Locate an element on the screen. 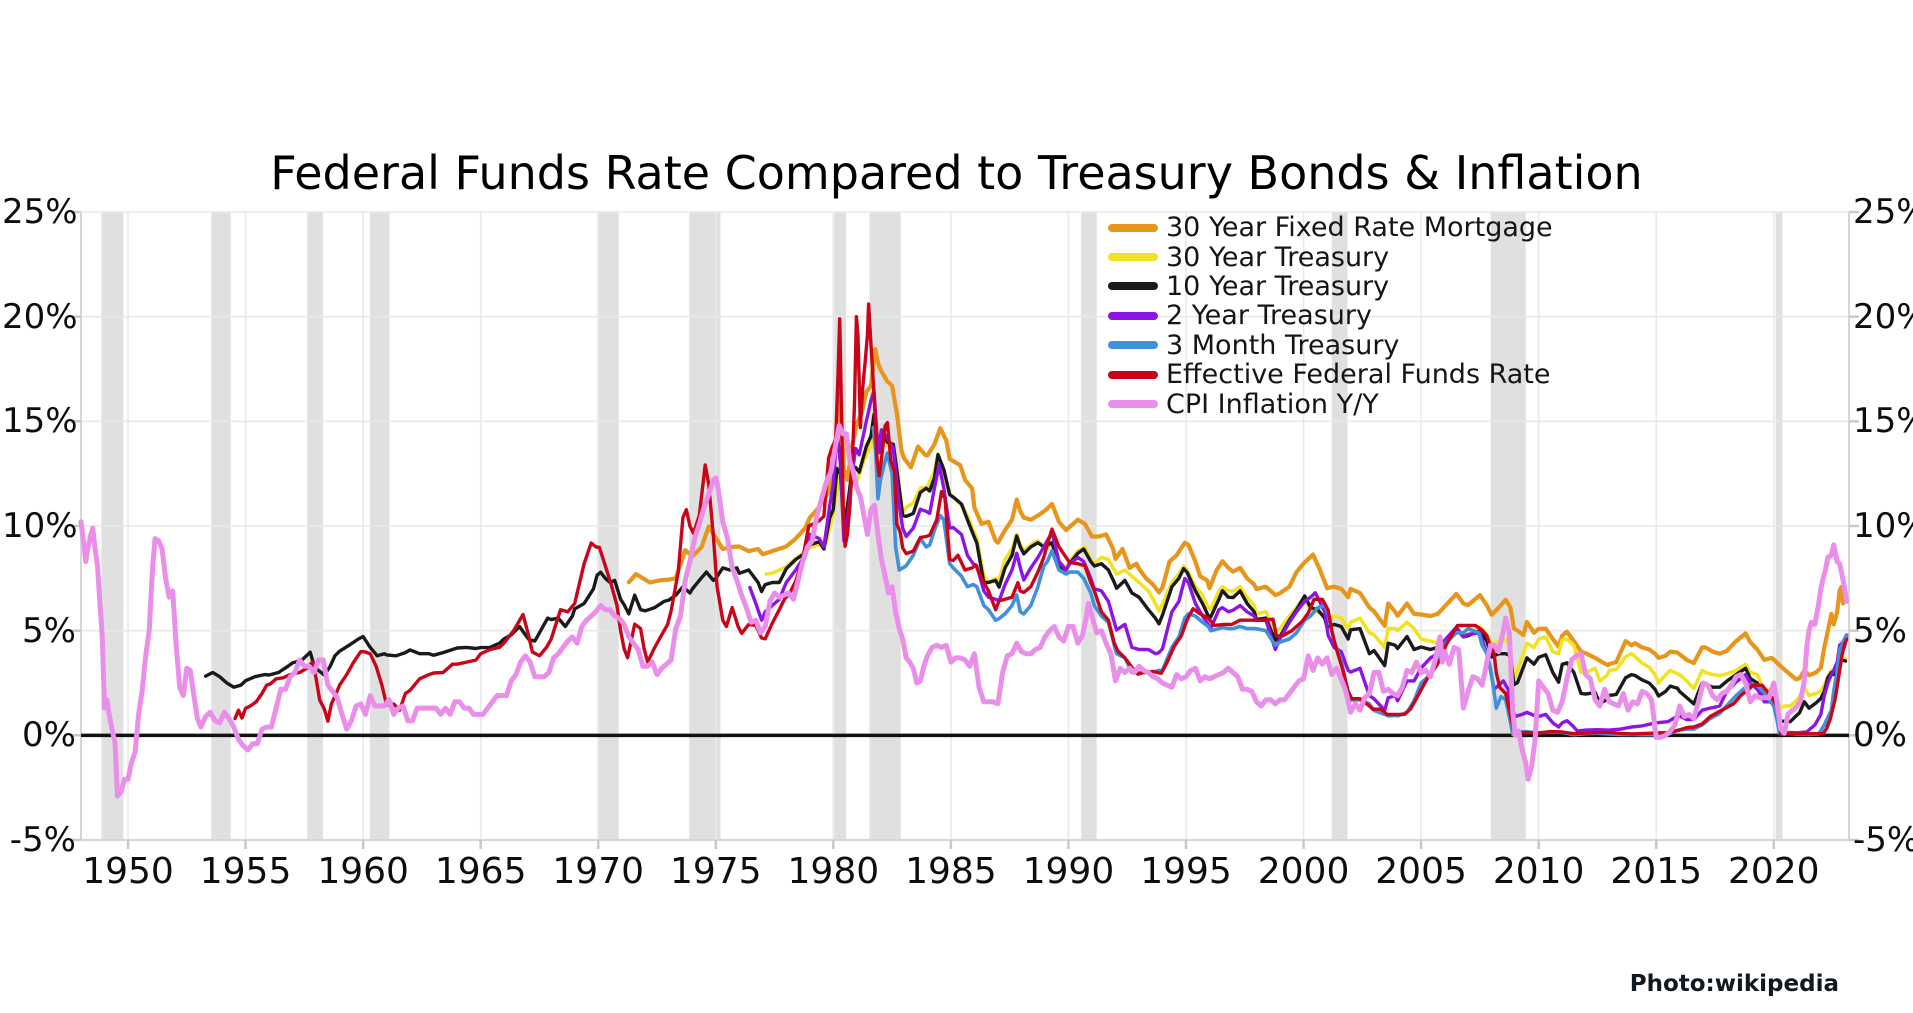  x-tick-label: 2020 is located at coordinates (1773, 871).